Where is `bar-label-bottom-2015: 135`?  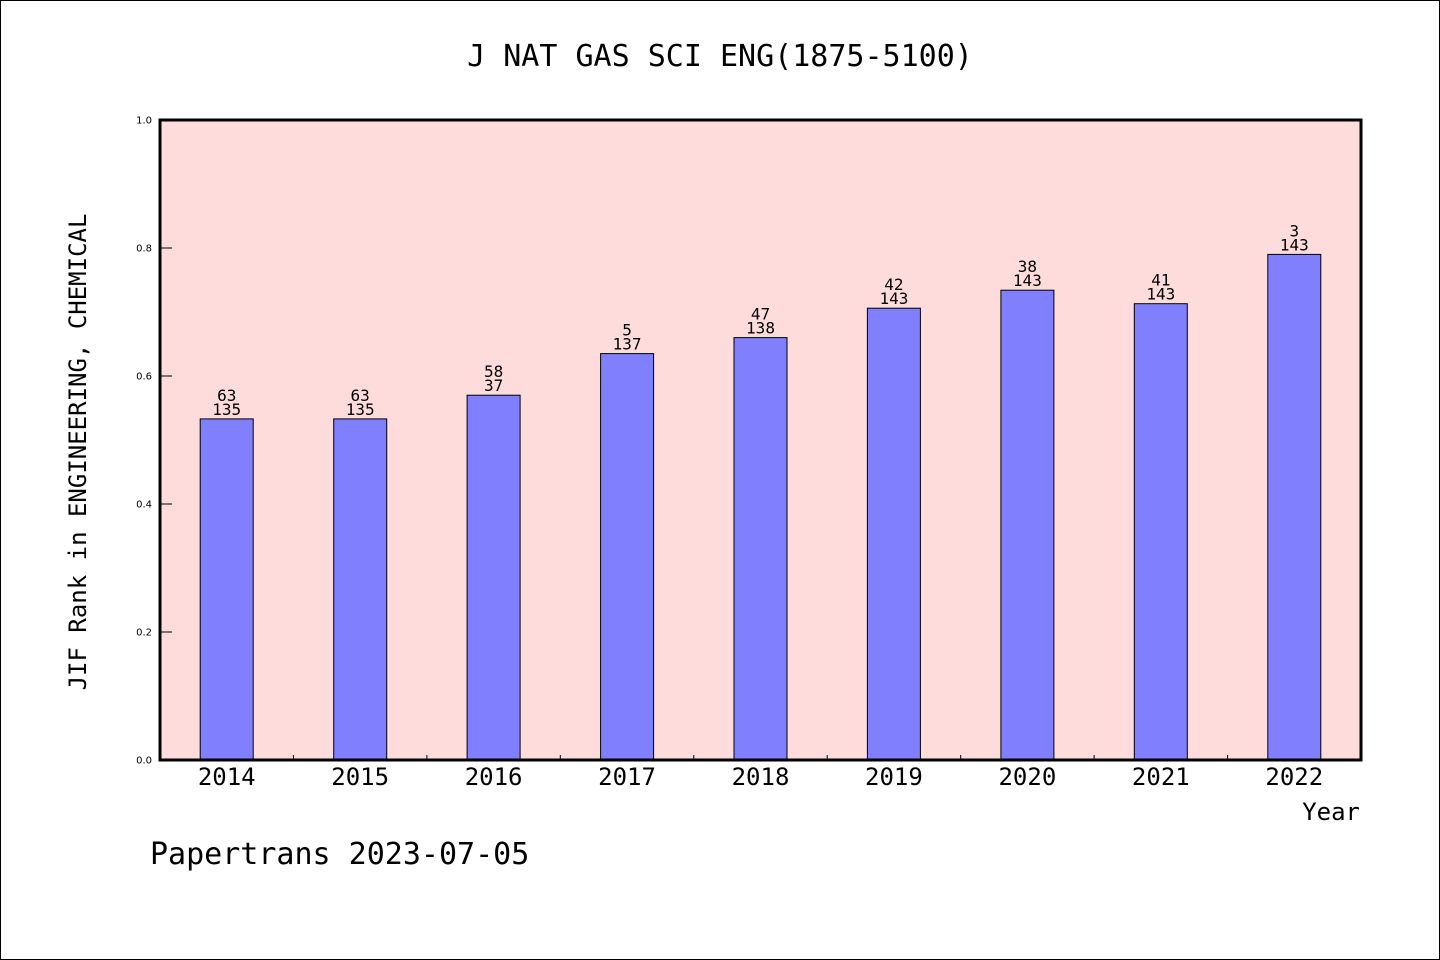
bar-label-bottom-2015: 135 is located at coordinates (360, 409).